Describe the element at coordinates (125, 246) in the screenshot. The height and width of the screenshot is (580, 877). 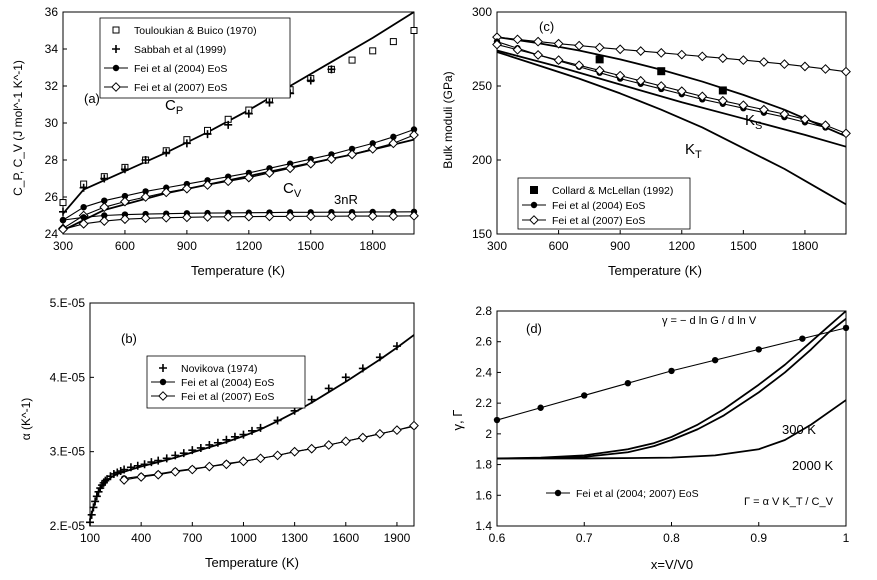
I see `x-tick-label: 600` at that location.